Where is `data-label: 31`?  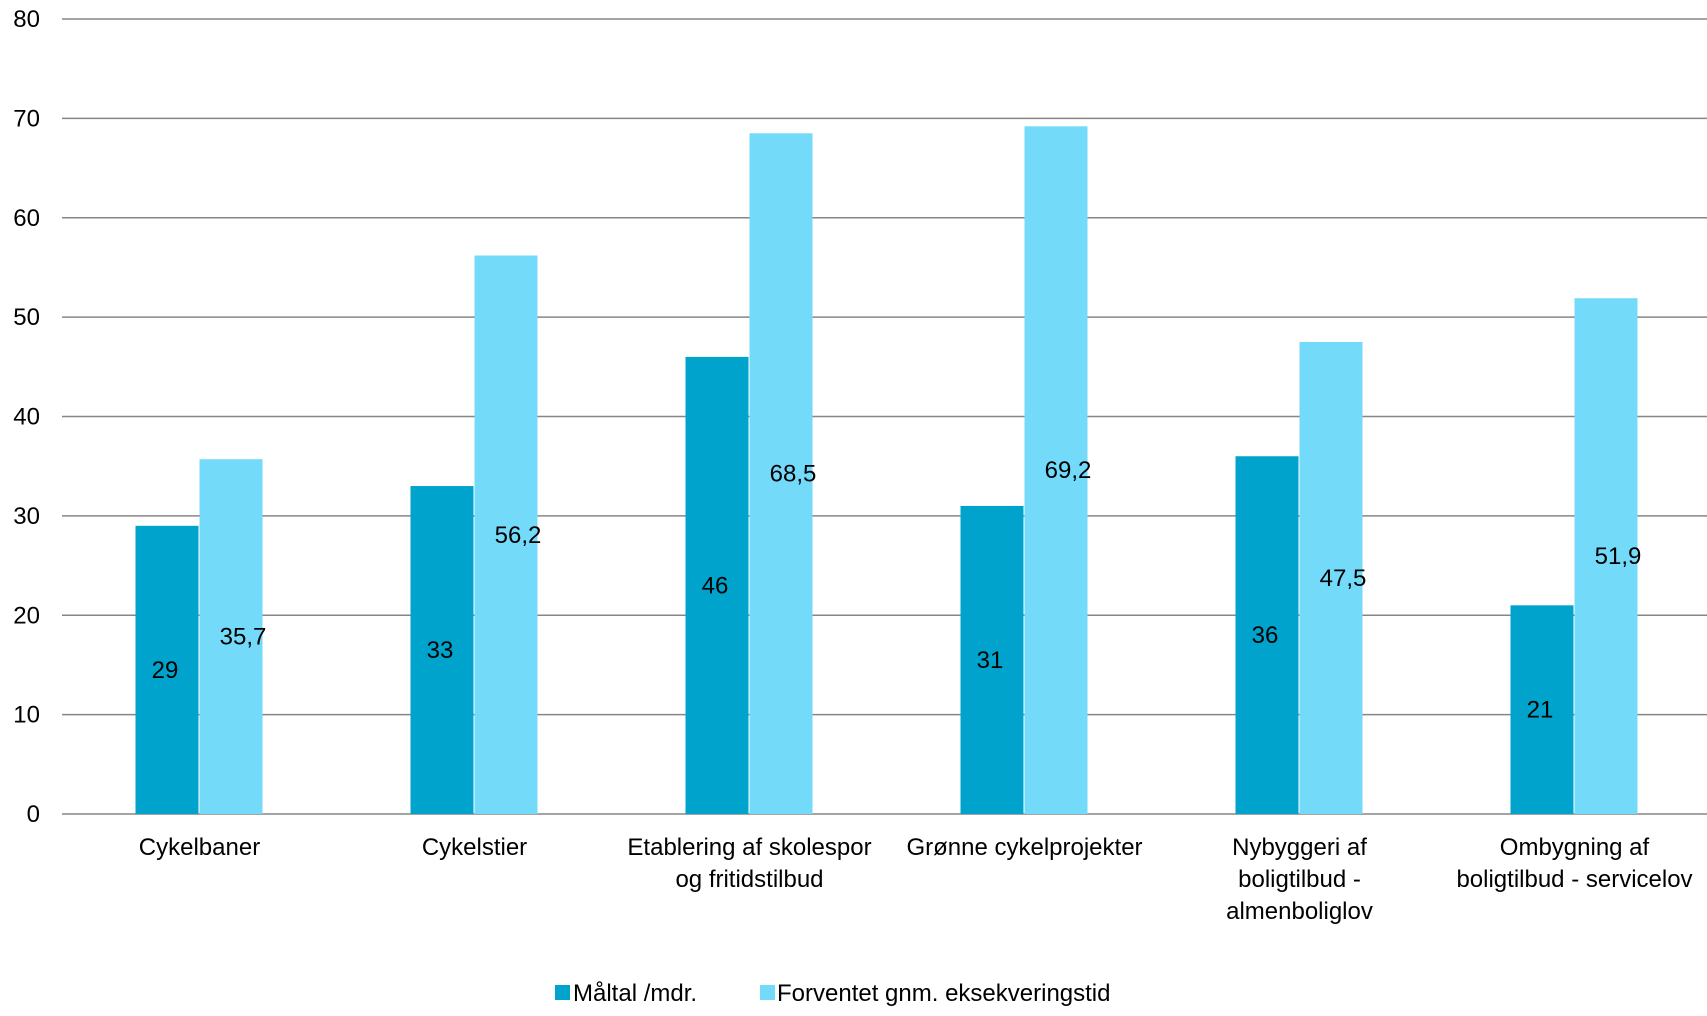
data-label: 31 is located at coordinates (990, 660).